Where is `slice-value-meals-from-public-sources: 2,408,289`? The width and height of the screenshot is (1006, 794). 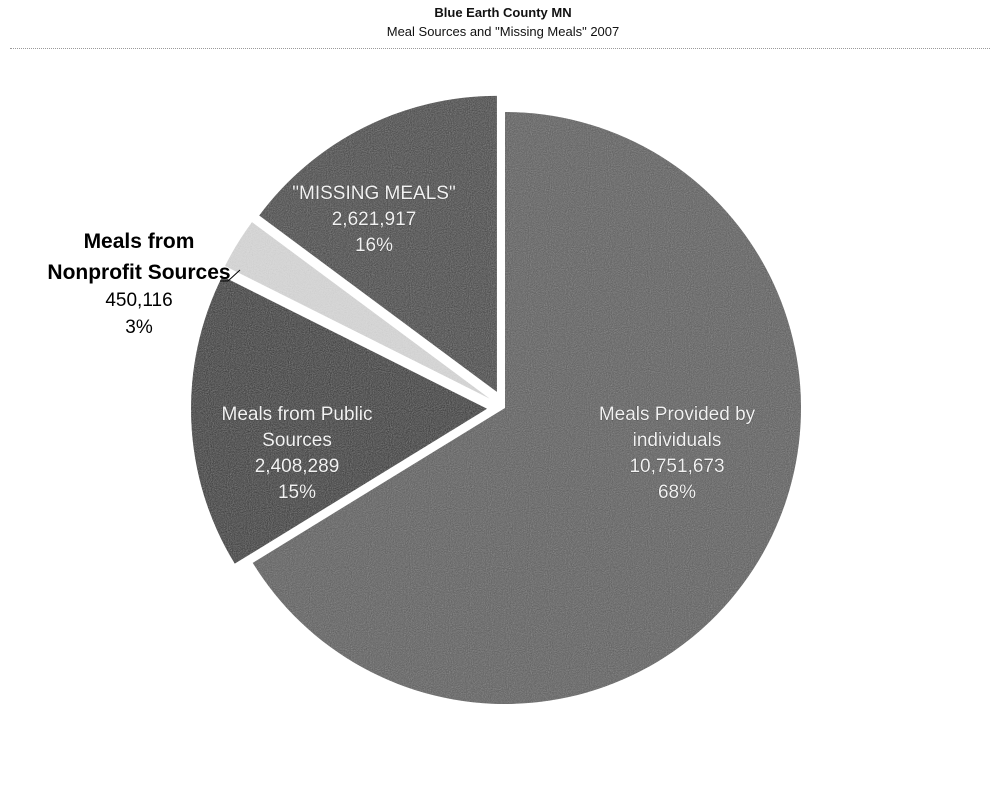
slice-value-meals-from-public-sources: 2,408,289 is located at coordinates (297, 466).